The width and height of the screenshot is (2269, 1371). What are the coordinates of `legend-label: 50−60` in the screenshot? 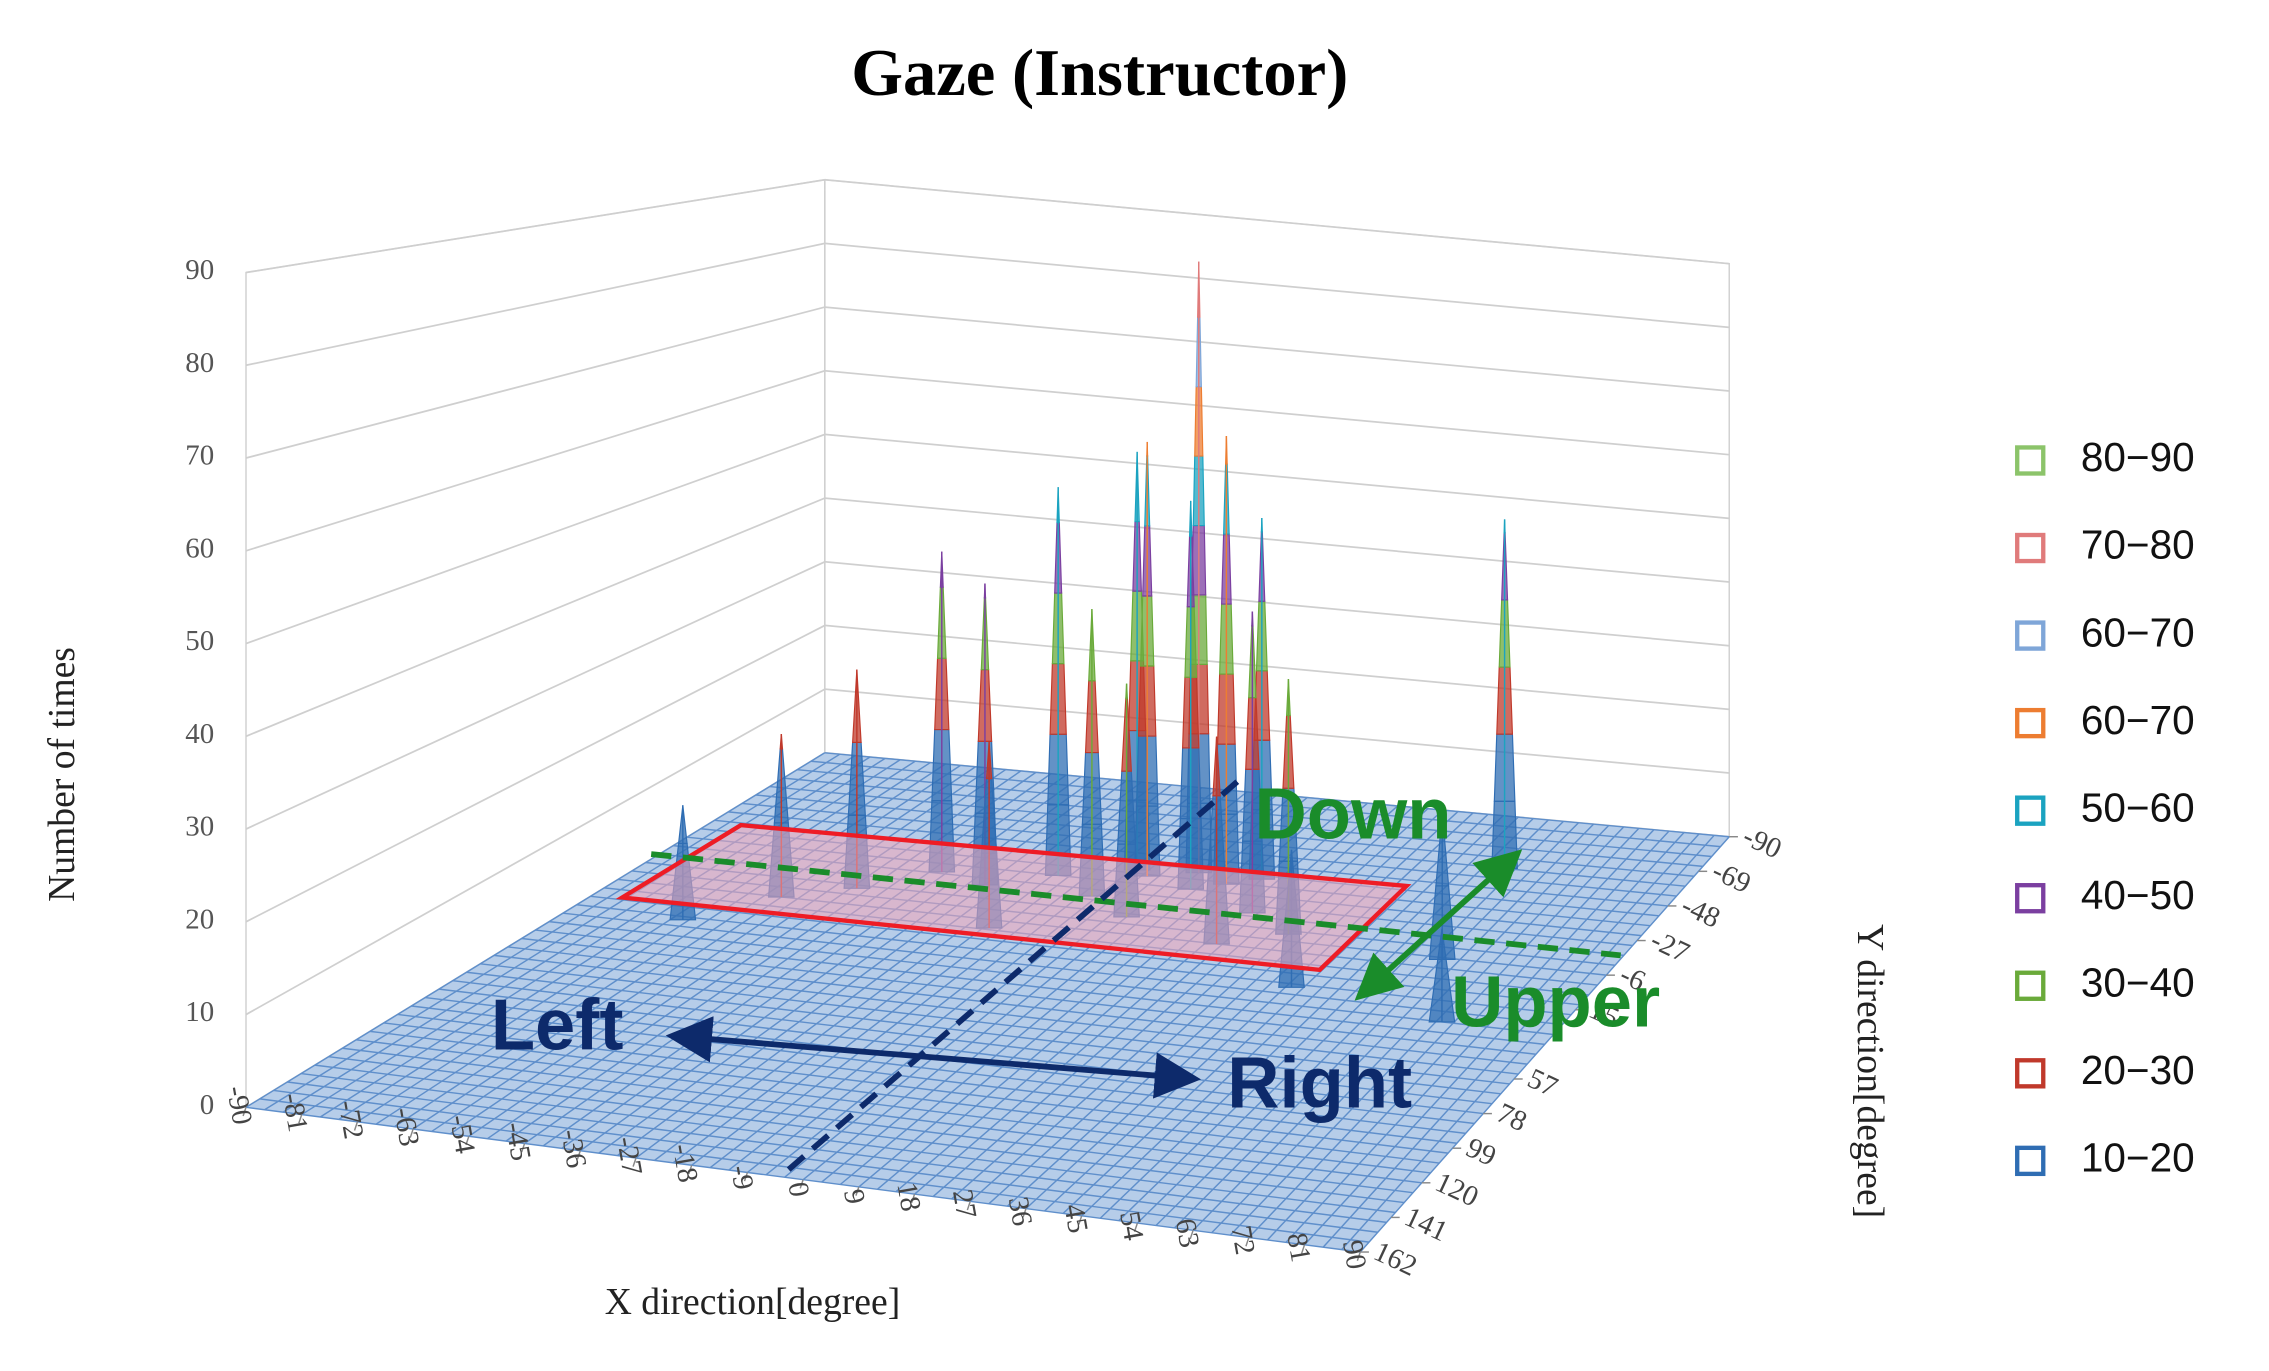 It's located at (2138, 807).